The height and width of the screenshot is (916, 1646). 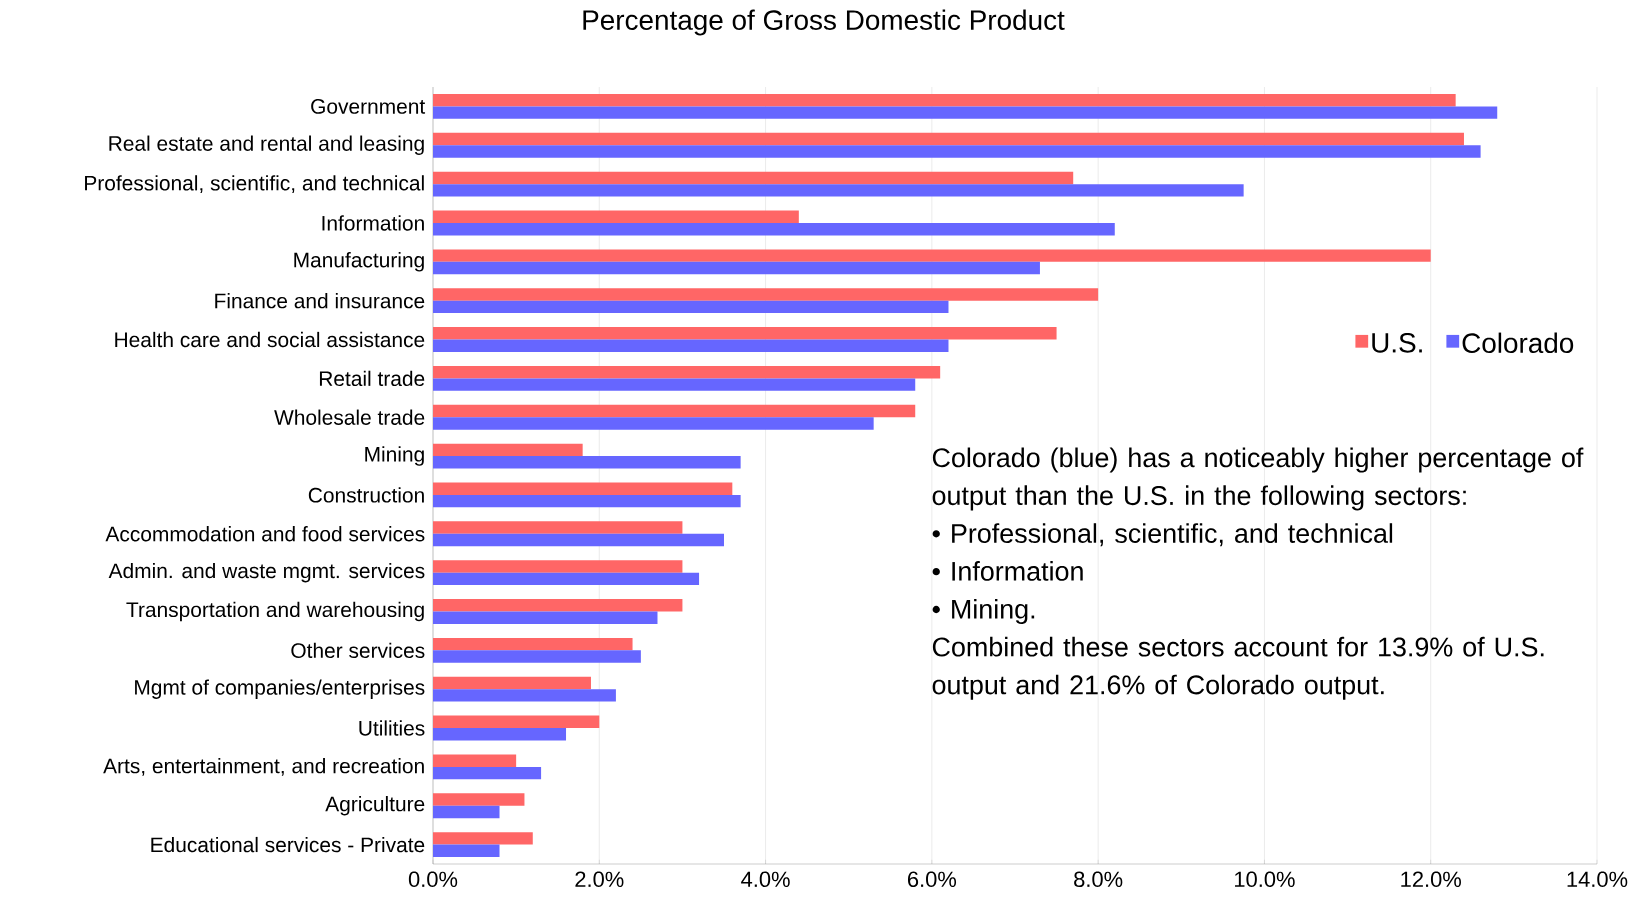 What do you see at coordinates (349, 417) in the screenshot?
I see `y-tick-label: Wholesale trade` at bounding box center [349, 417].